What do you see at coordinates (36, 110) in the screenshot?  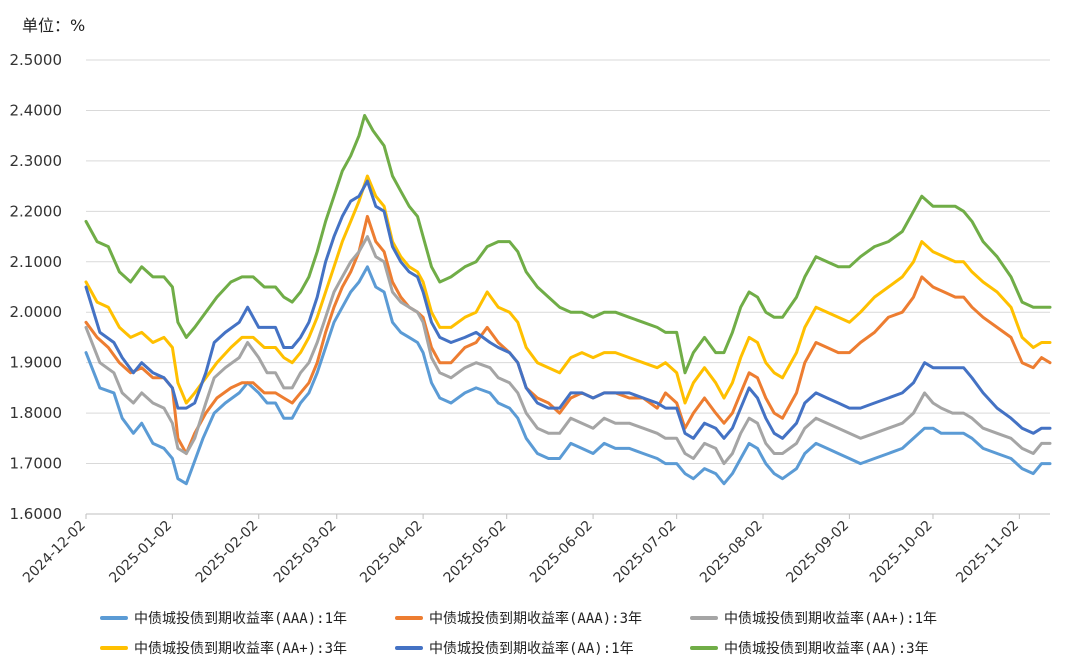 I see `y-tick-label: 2.4000` at bounding box center [36, 110].